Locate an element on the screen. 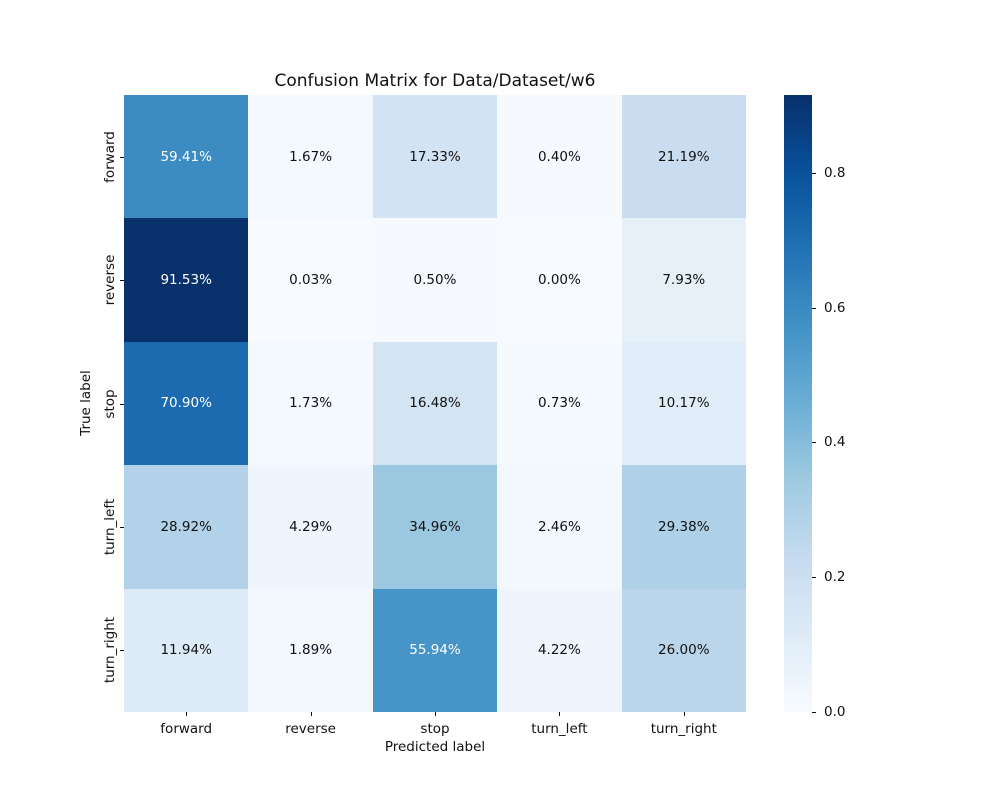 This screenshot has height=800, width=1000. matrix-cell-reverse-turn_left: 0.00% is located at coordinates (559, 280).